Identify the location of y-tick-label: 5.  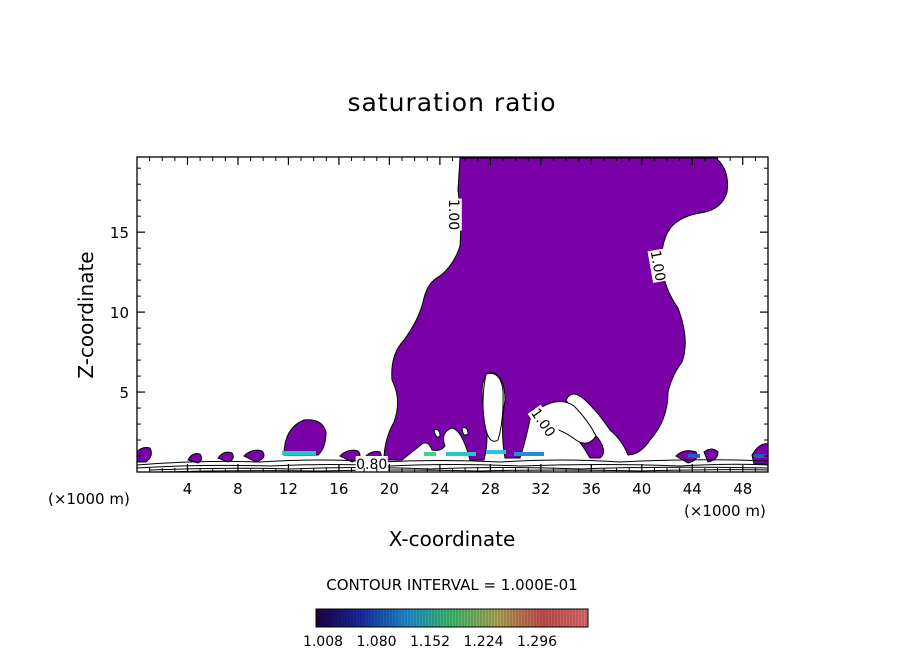
(124, 393).